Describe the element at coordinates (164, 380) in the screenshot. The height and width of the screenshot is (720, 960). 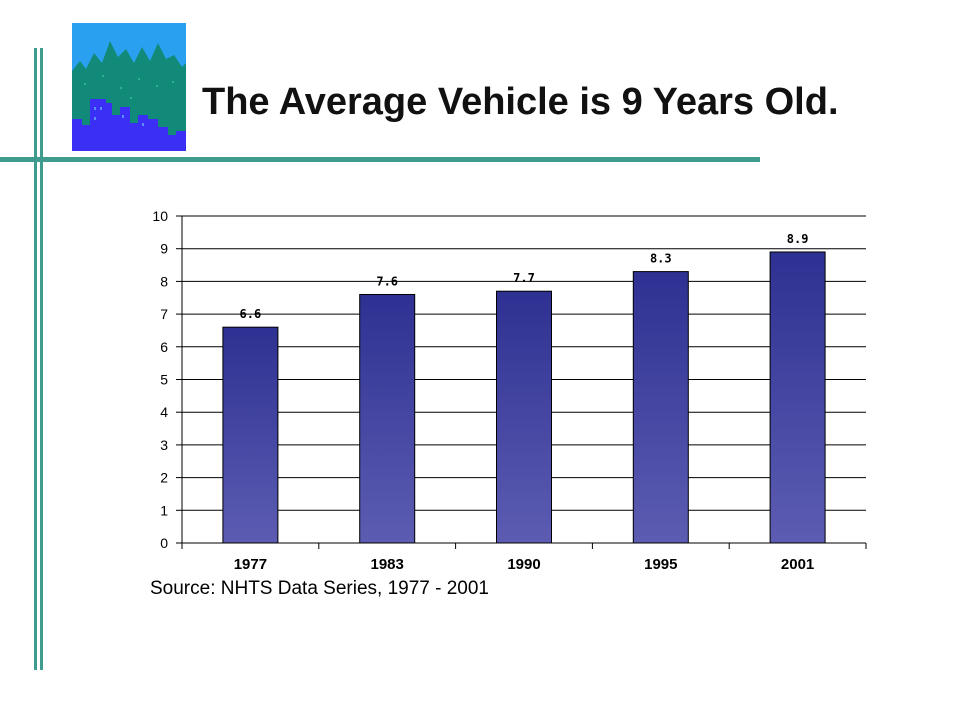
I see `y-tick-label: 5` at that location.